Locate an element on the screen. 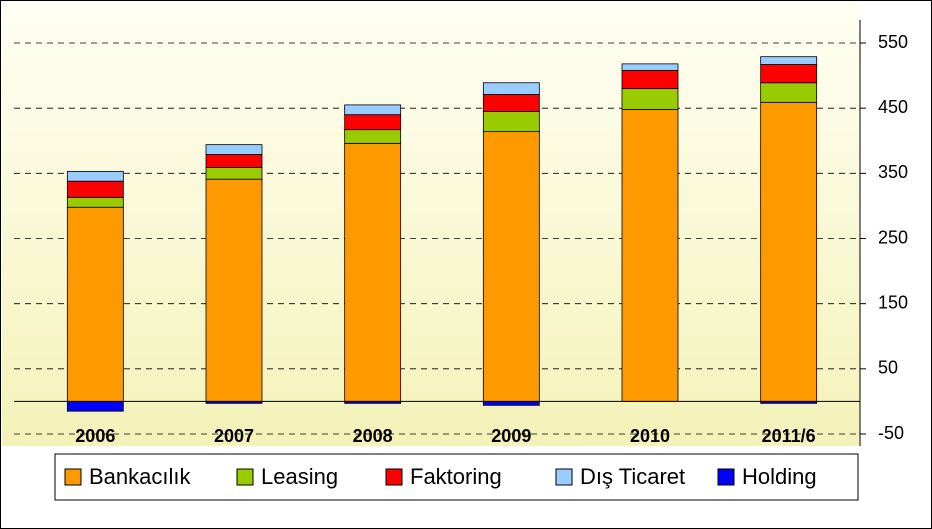 The width and height of the screenshot is (932, 529). x-tick-label: 2006 is located at coordinates (95, 436).